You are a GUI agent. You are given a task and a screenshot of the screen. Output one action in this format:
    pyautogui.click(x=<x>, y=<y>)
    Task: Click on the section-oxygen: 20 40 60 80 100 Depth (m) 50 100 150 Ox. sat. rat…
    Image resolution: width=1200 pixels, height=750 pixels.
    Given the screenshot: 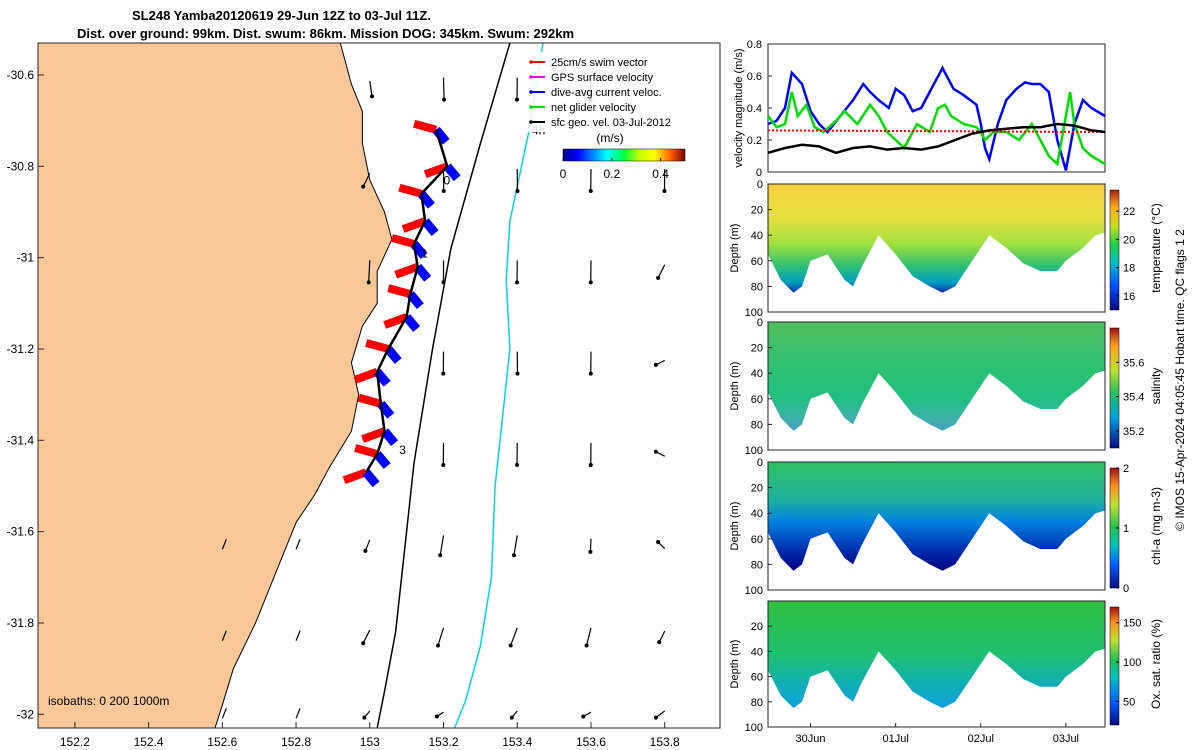 What is the action you would take?
    pyautogui.click(x=946, y=672)
    